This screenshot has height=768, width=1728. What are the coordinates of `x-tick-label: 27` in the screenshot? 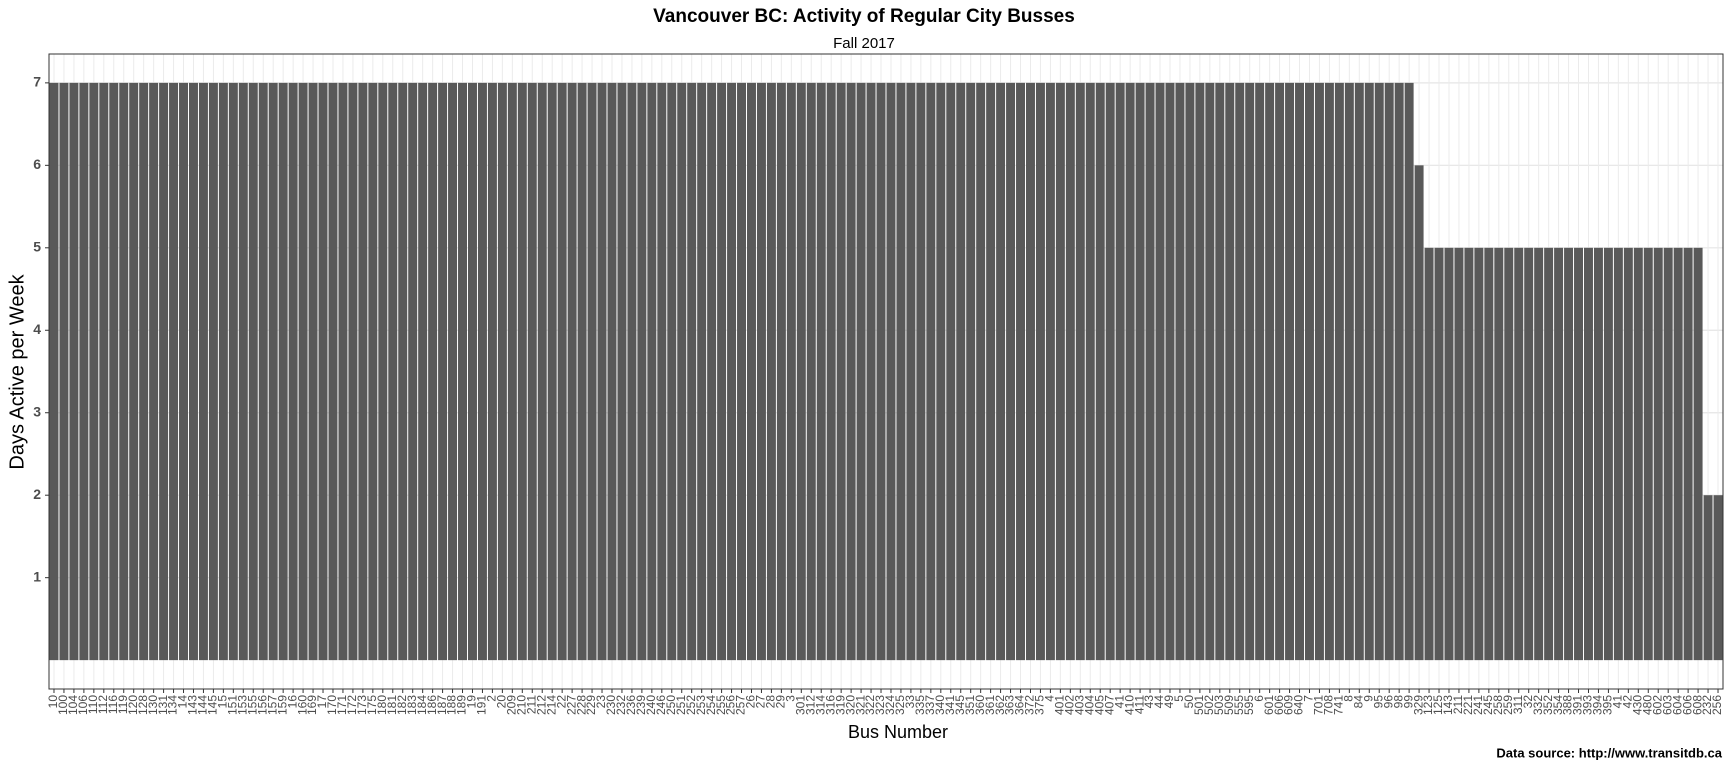 It's located at (761, 702).